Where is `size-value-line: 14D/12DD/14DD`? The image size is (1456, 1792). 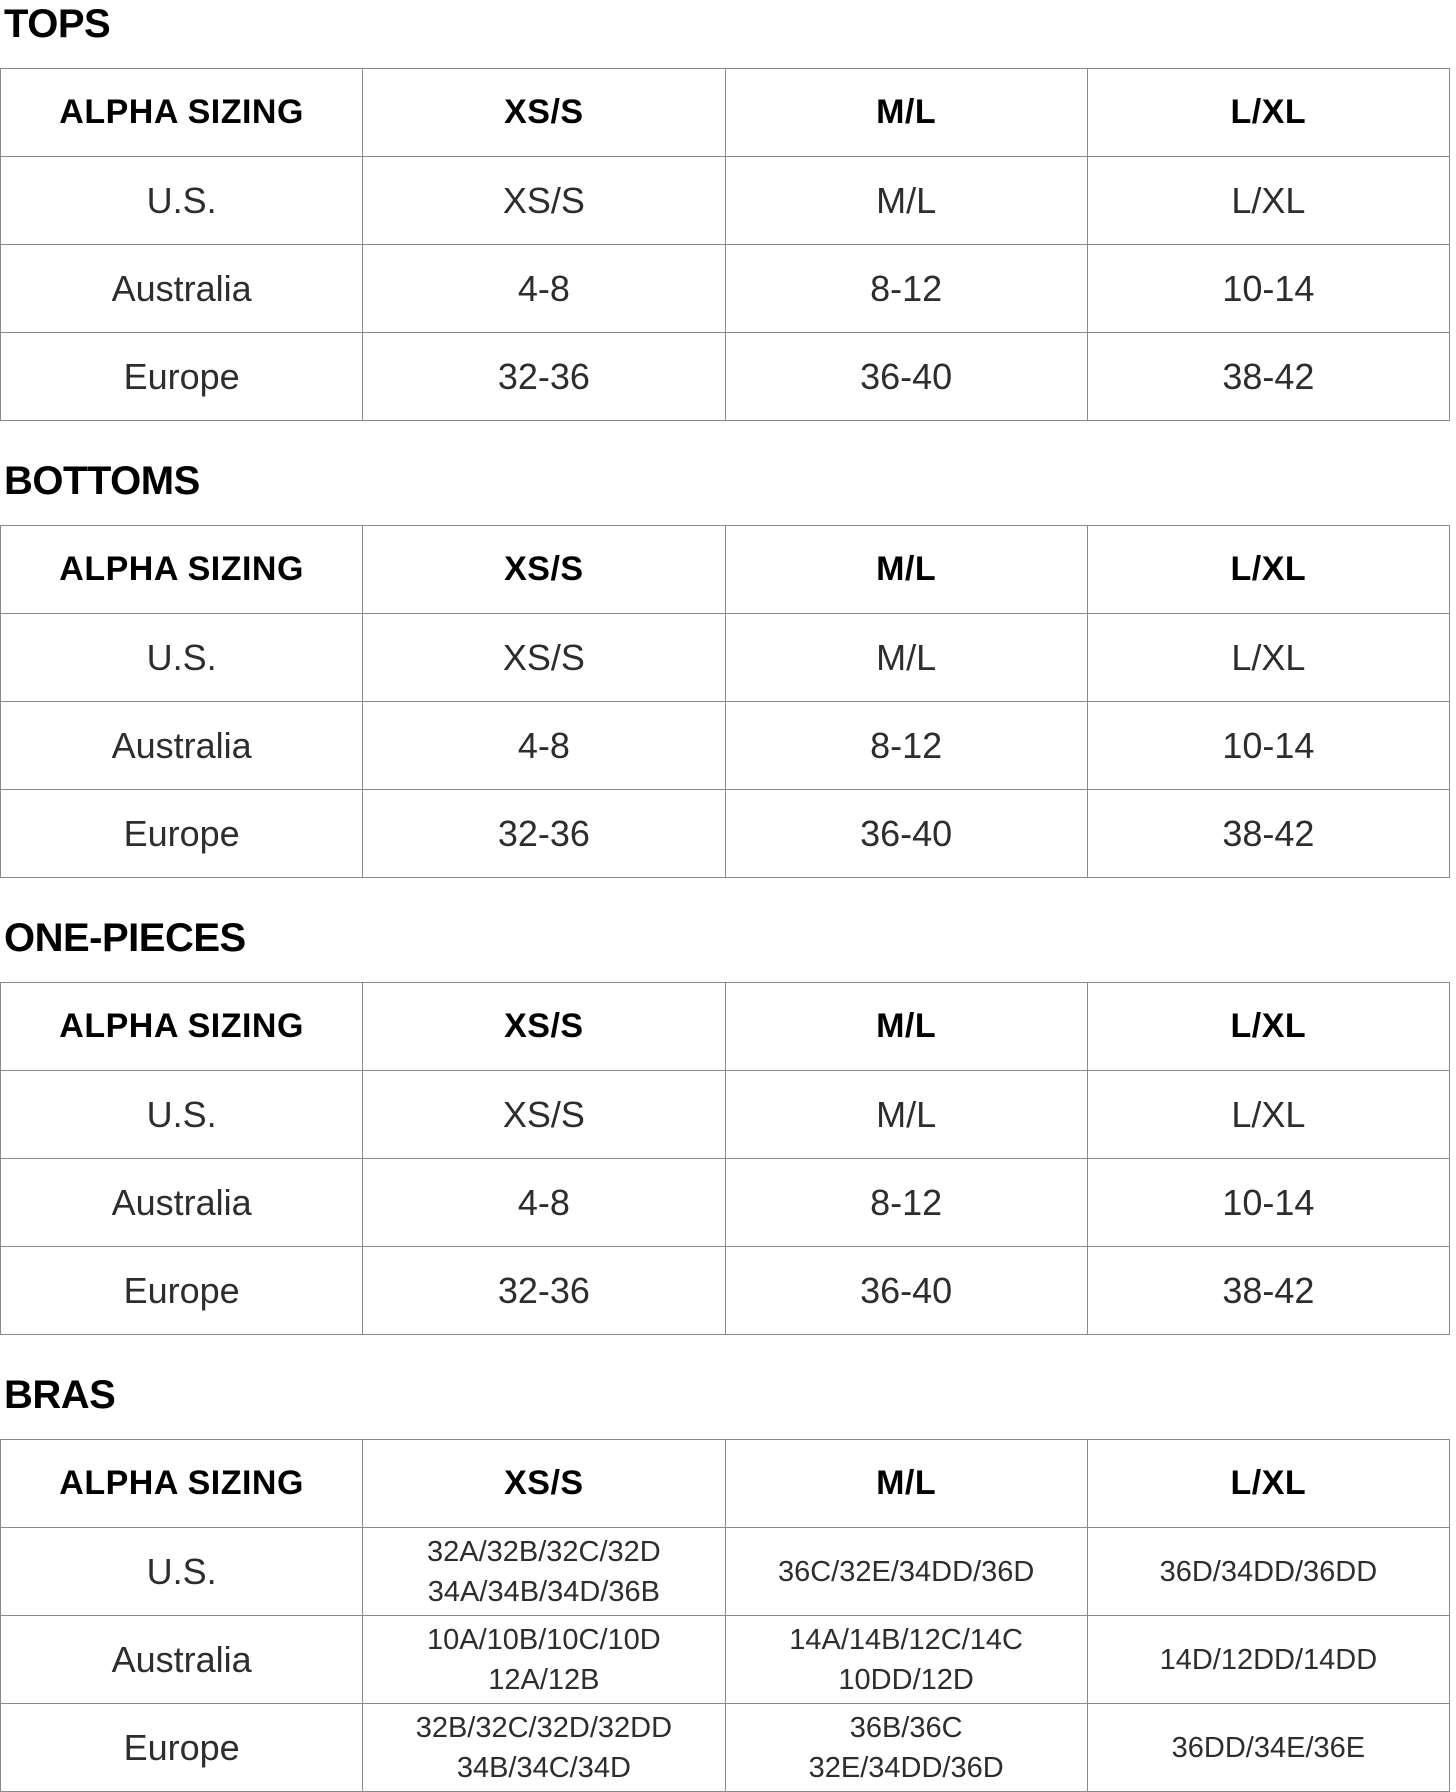
size-value-line: 14D/12DD/14DD is located at coordinates (1268, 1659).